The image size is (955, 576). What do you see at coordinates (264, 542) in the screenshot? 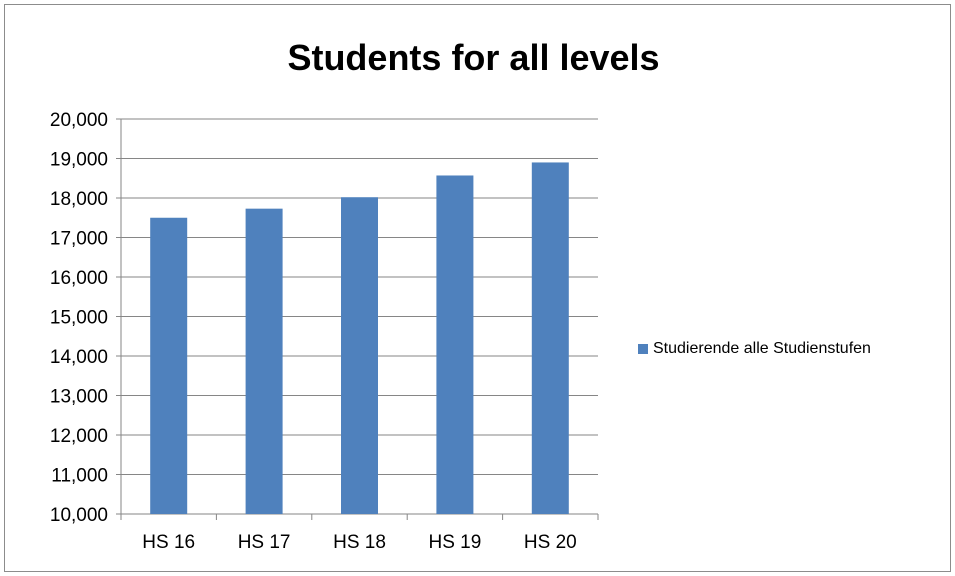
I see `x-tick-label: HS 17` at bounding box center [264, 542].